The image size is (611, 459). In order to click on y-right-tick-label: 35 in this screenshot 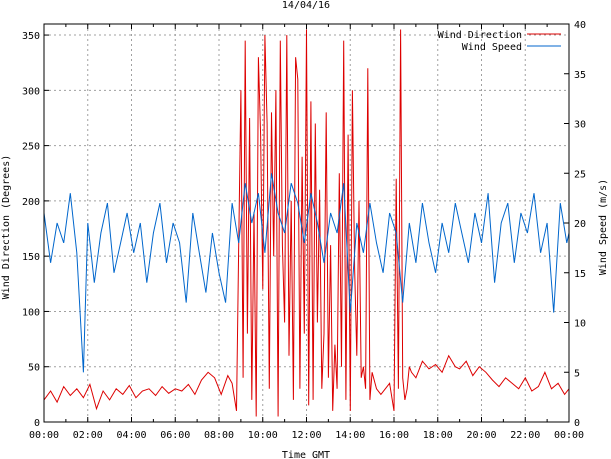, I will do `click(580, 75)`.